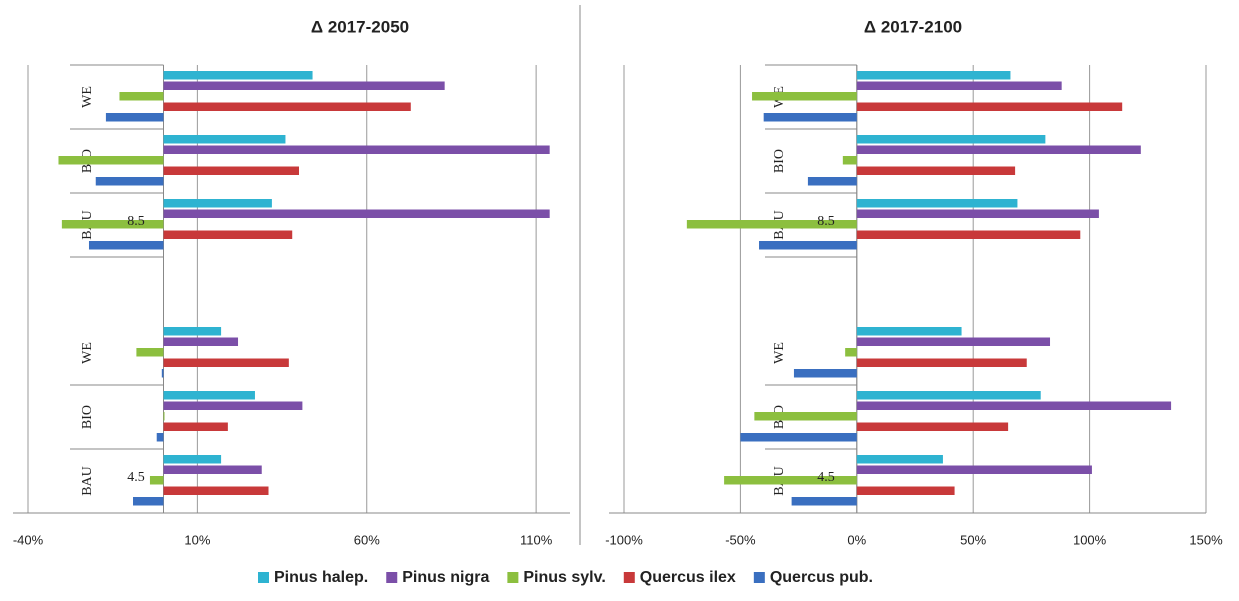 This screenshot has height=601, width=1239. What do you see at coordinates (564, 577) in the screenshot?
I see `legend-label: Pinus sylv.` at bounding box center [564, 577].